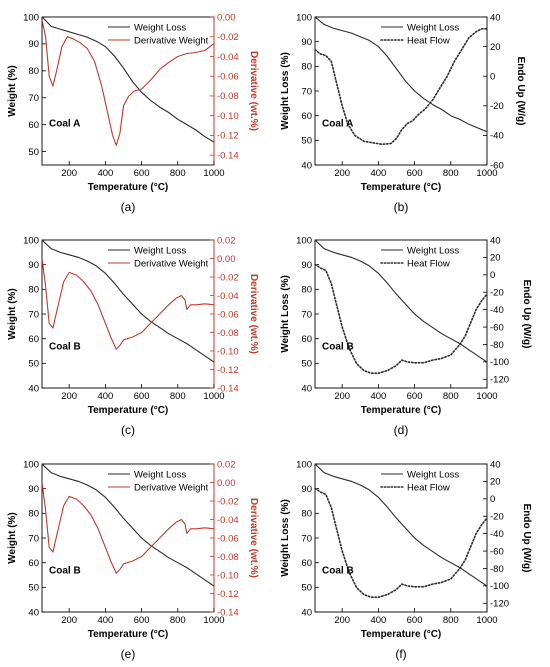  What do you see at coordinates (33, 339) in the screenshot?
I see `y-left-tick-label: 60` at bounding box center [33, 339].